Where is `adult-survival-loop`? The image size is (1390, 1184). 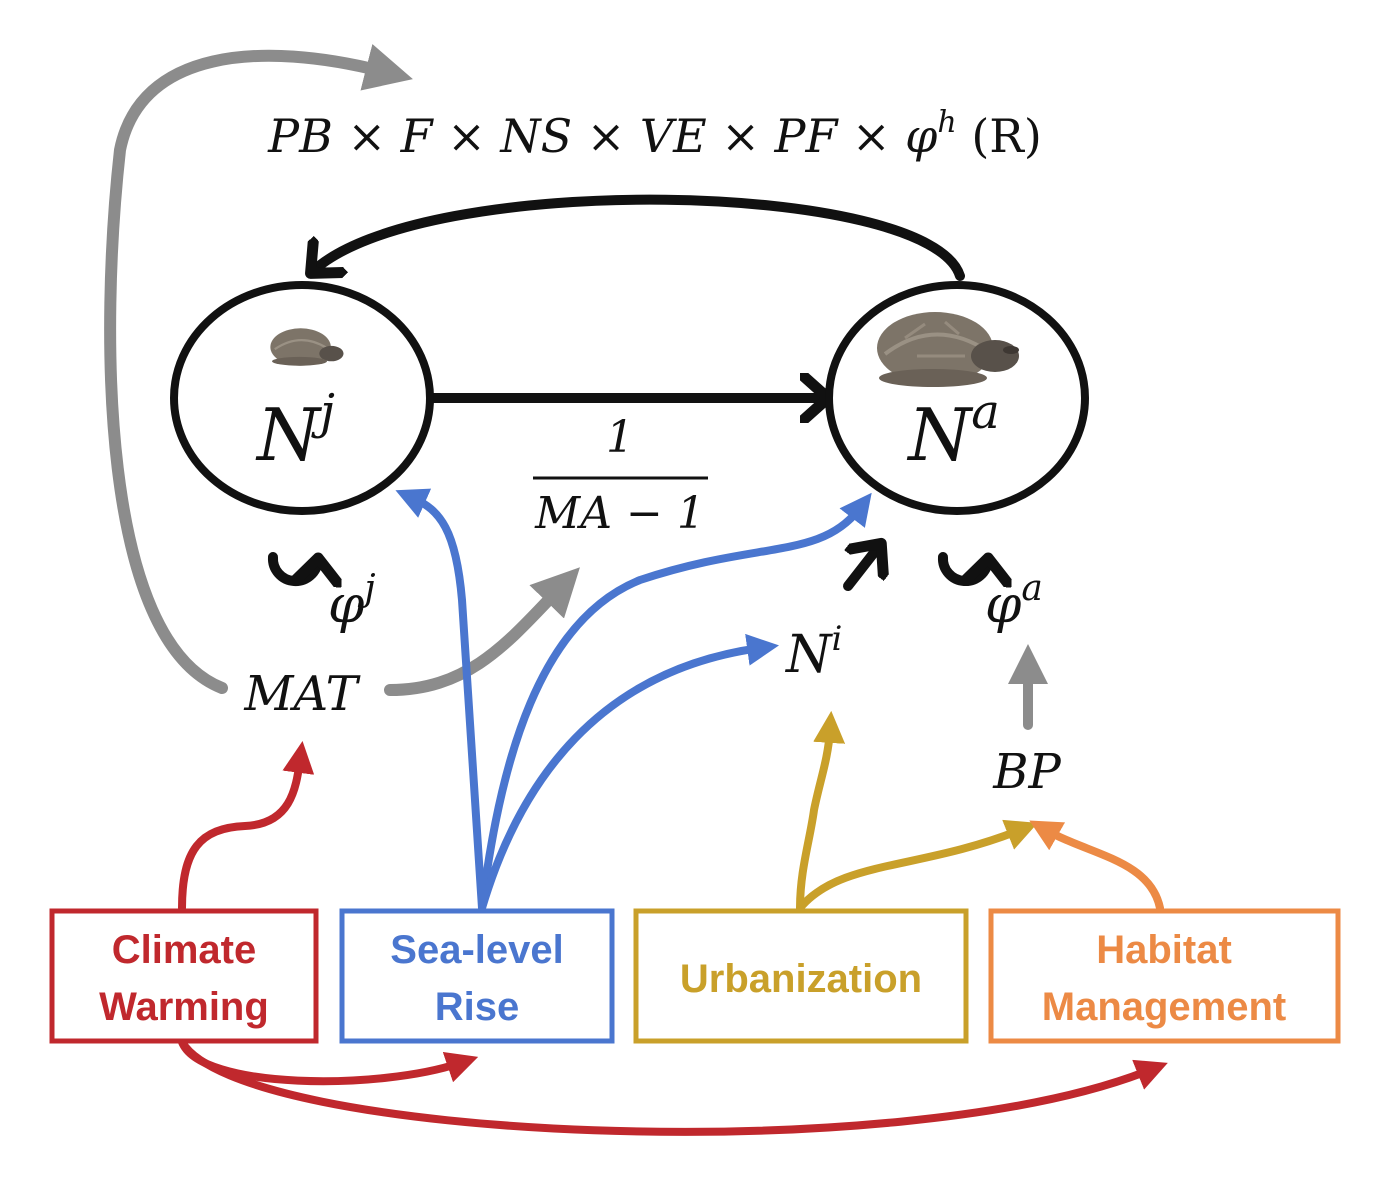
adult-survival-loop is located at coordinates (962, 566).